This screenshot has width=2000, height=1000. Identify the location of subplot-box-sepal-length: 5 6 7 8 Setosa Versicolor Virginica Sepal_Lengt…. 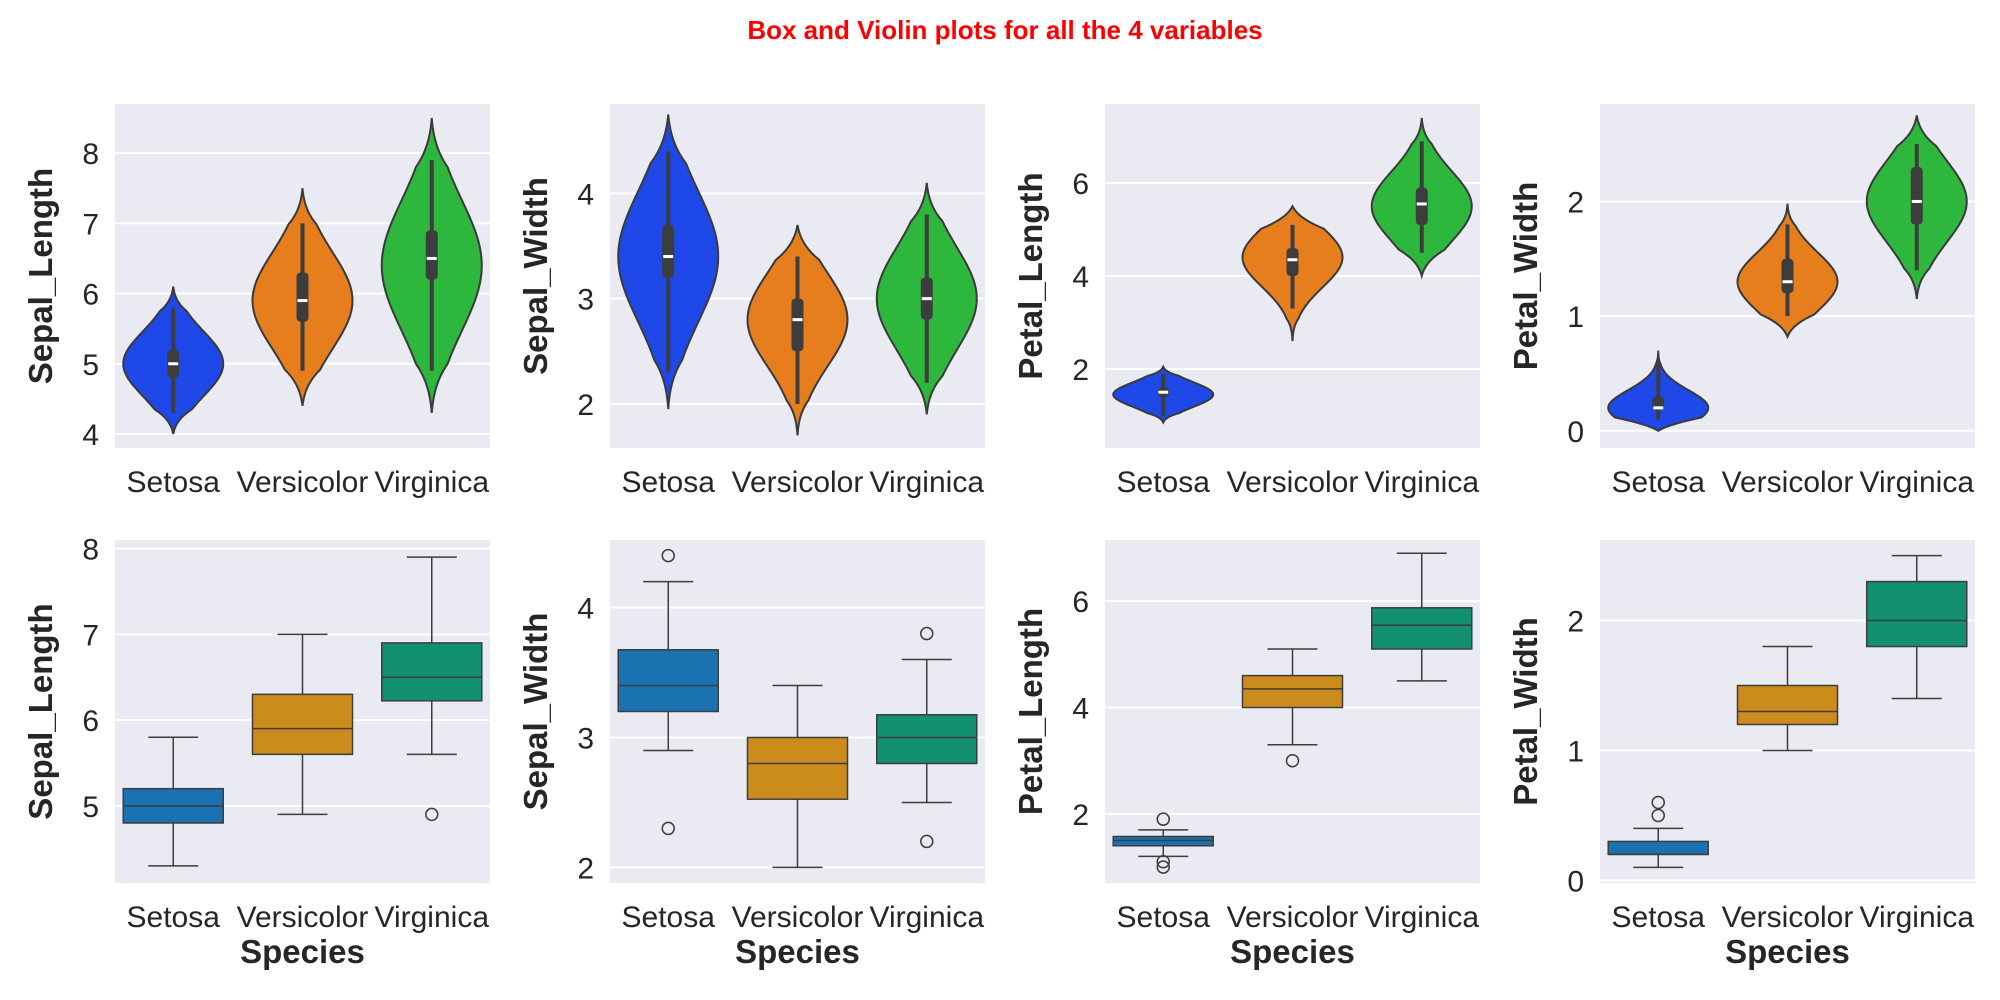
(256, 752).